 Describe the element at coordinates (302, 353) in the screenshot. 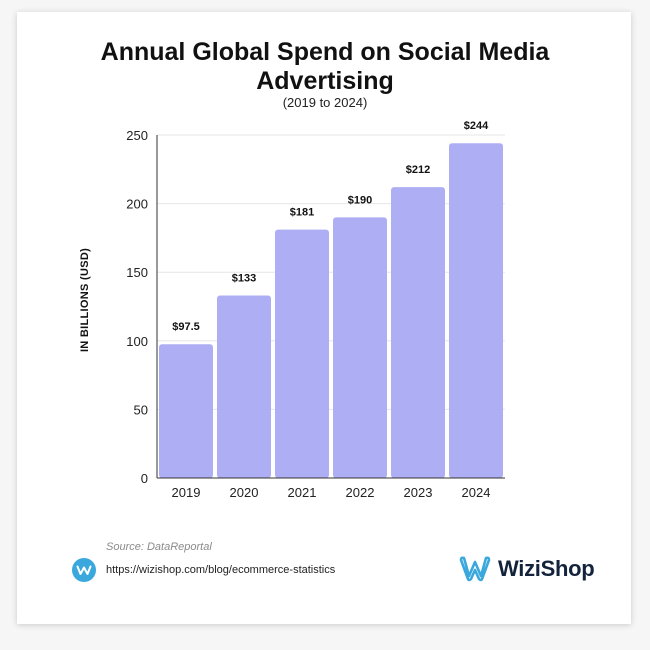

I see `bar-2021` at that location.